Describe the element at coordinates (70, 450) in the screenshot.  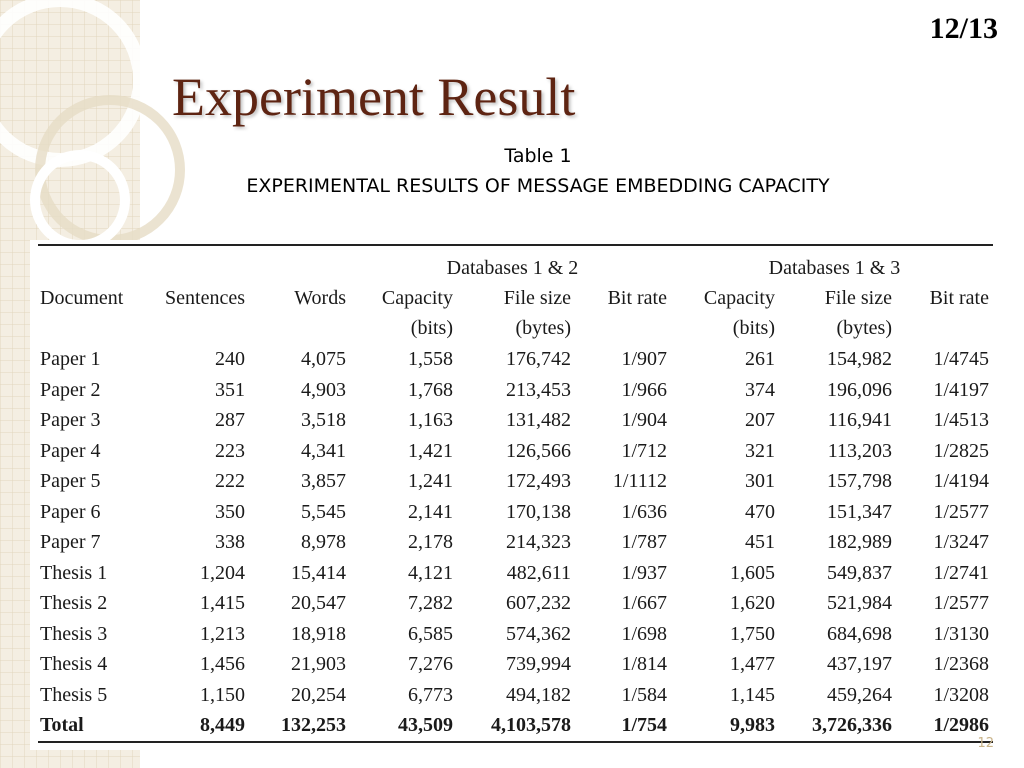
I see `row-label: Paper 4` at that location.